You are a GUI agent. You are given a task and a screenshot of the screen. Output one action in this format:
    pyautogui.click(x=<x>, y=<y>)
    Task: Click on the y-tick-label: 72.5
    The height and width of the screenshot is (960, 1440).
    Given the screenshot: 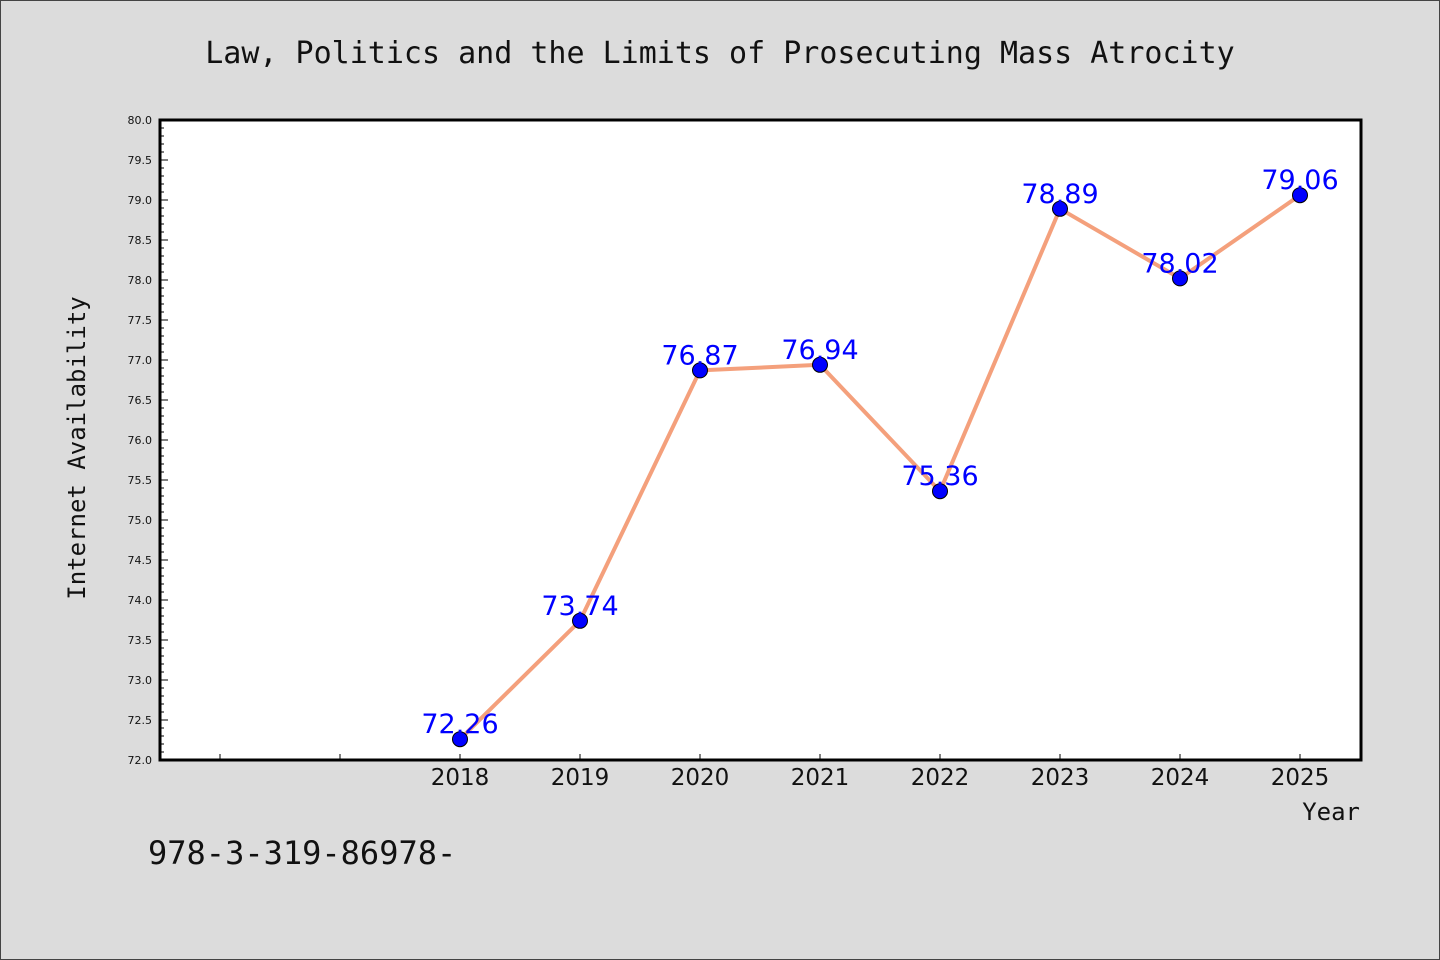 What is the action you would take?
    pyautogui.click(x=140, y=720)
    